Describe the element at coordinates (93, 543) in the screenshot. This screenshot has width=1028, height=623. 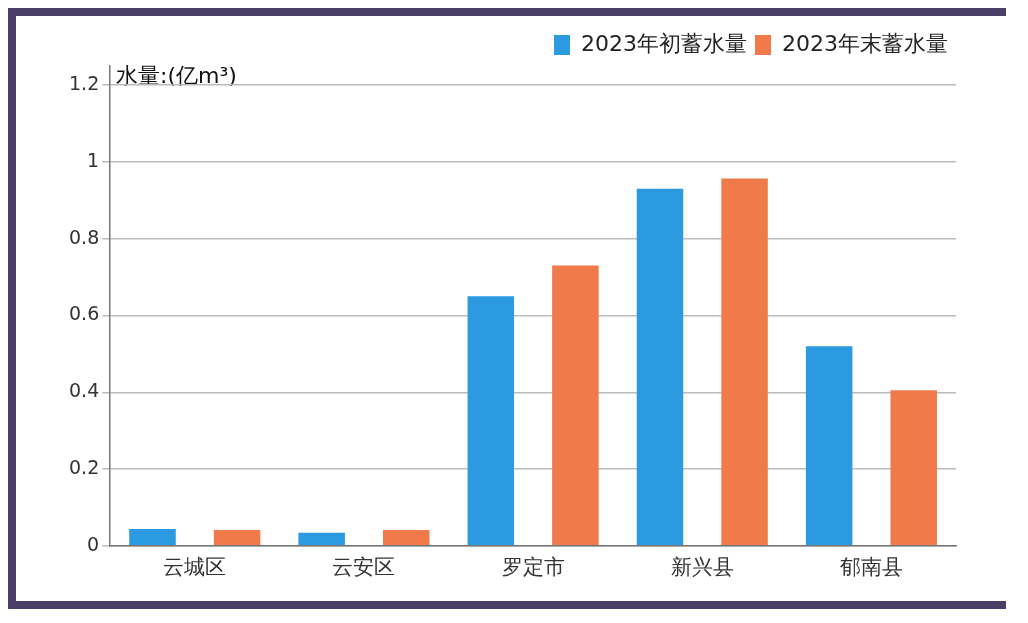
I see `y-tick-label: 0` at that location.